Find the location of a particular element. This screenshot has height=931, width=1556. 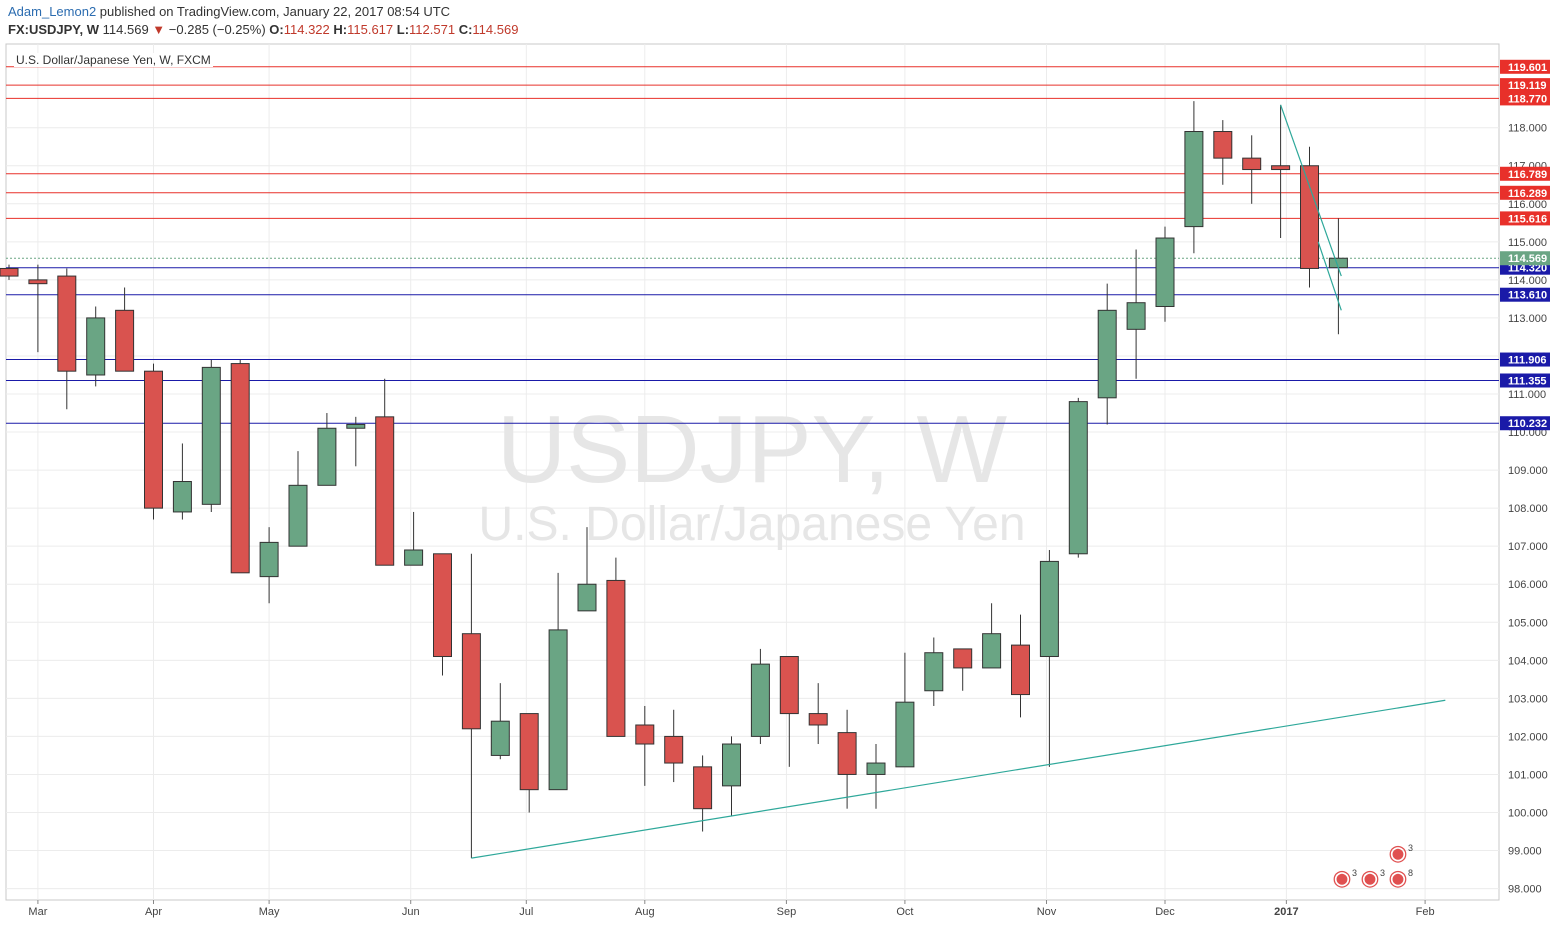

y-tick-label: 106.000 is located at coordinates (1528, 585).